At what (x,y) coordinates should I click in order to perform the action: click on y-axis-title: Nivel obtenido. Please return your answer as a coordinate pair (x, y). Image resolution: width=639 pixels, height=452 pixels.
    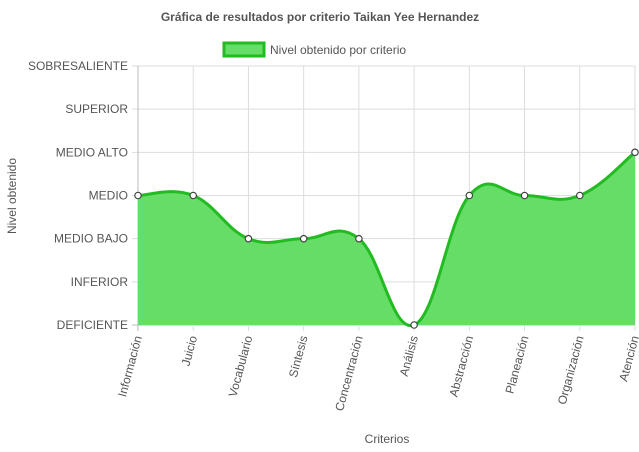
    Looking at the image, I should click on (12, 196).